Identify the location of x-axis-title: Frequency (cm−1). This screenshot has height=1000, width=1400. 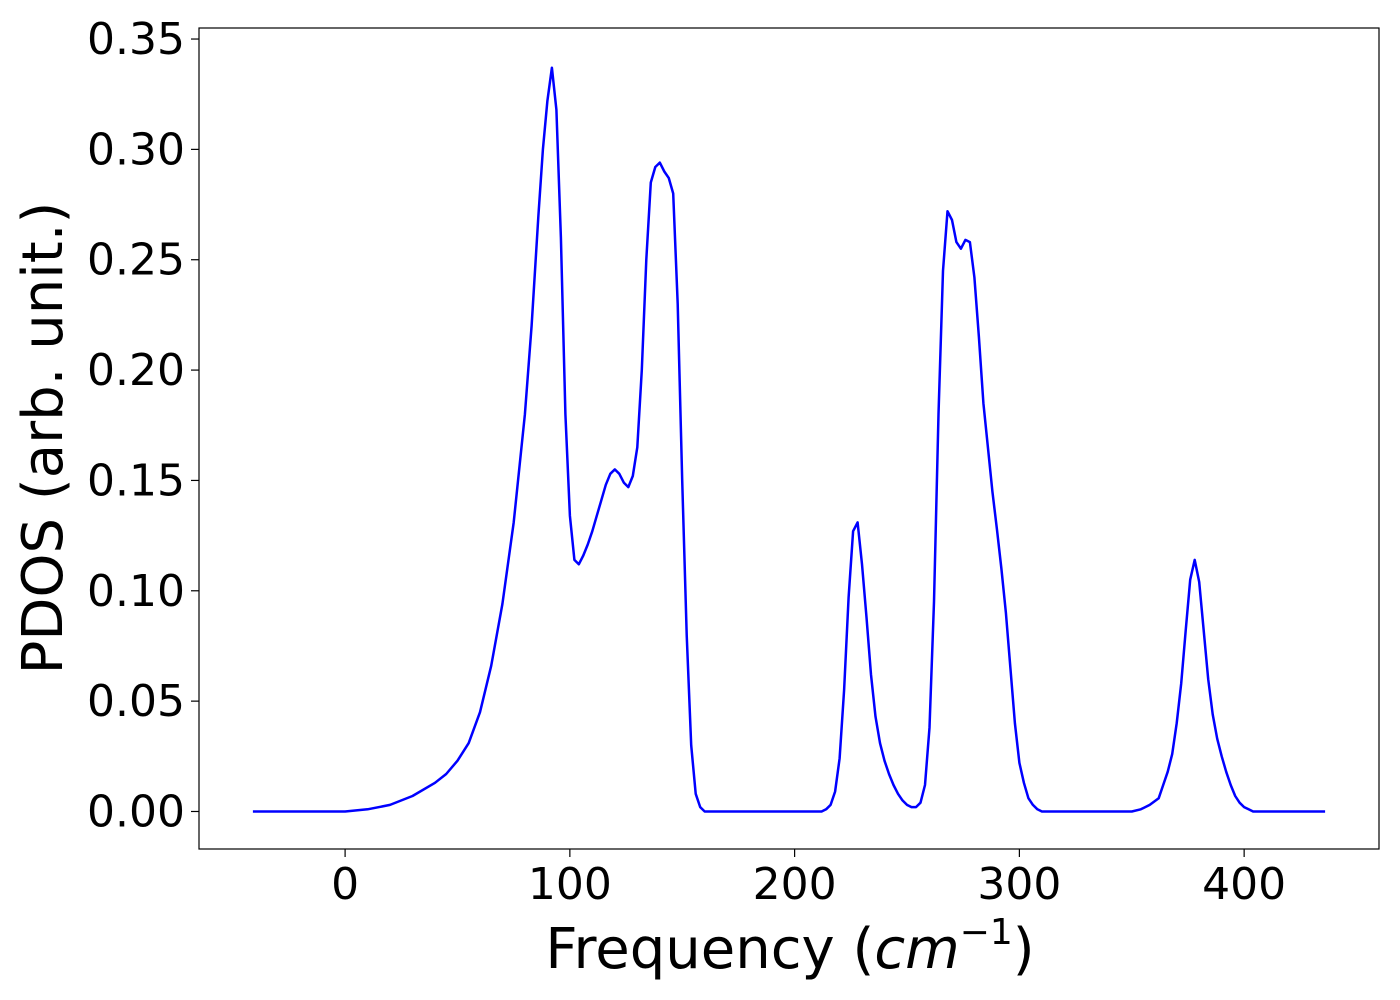
(789, 947).